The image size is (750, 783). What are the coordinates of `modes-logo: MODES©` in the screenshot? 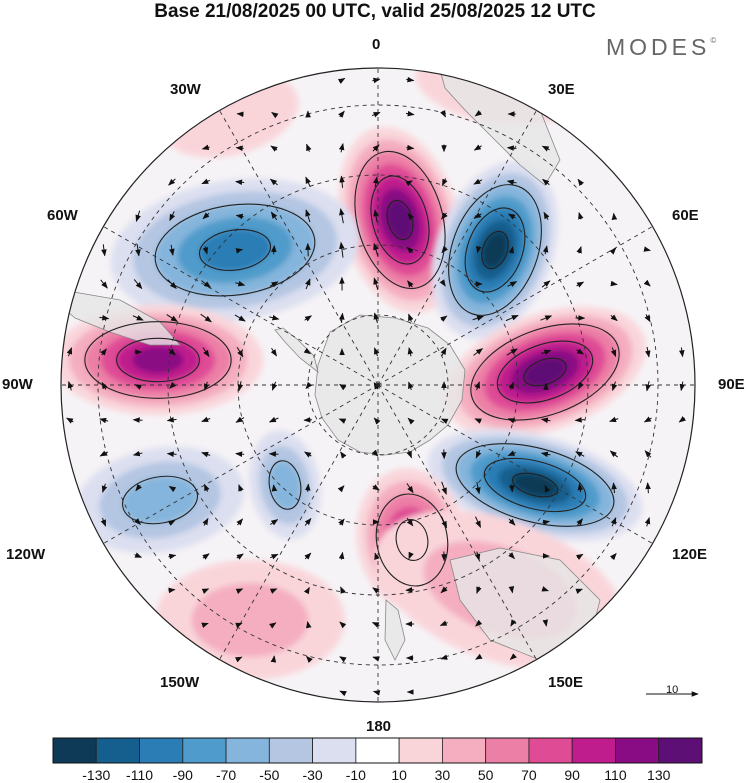 It's located at (661, 47).